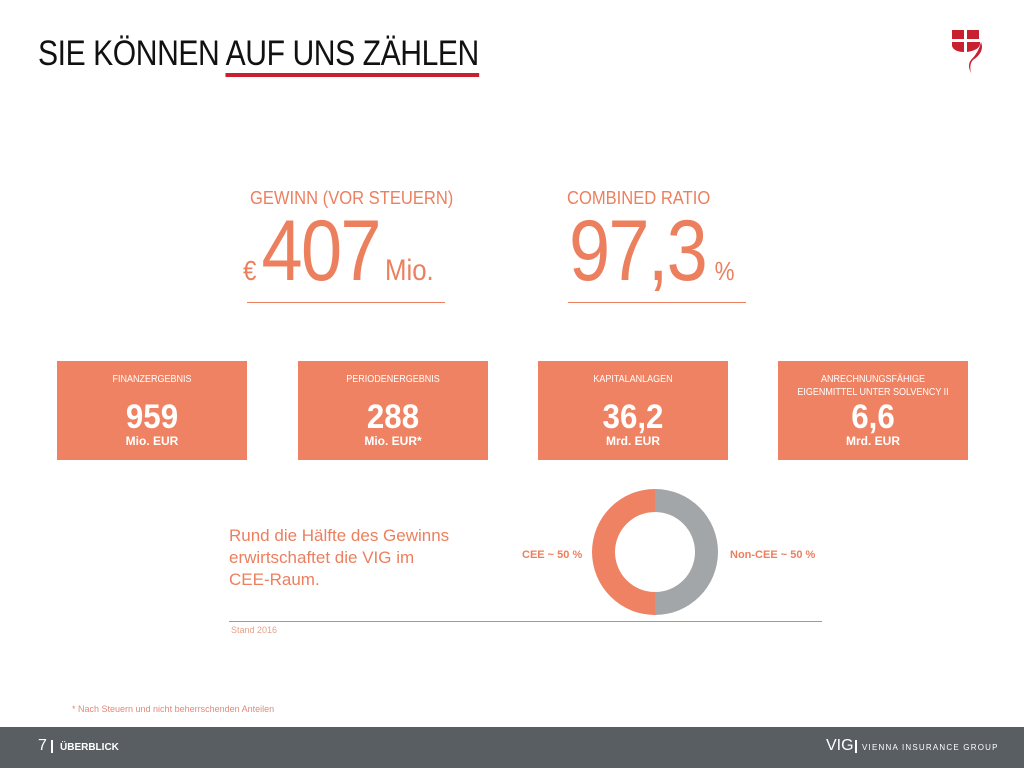  Describe the element at coordinates (633, 379) in the screenshot. I see `box-label: KAPITALANLAGEN` at that location.